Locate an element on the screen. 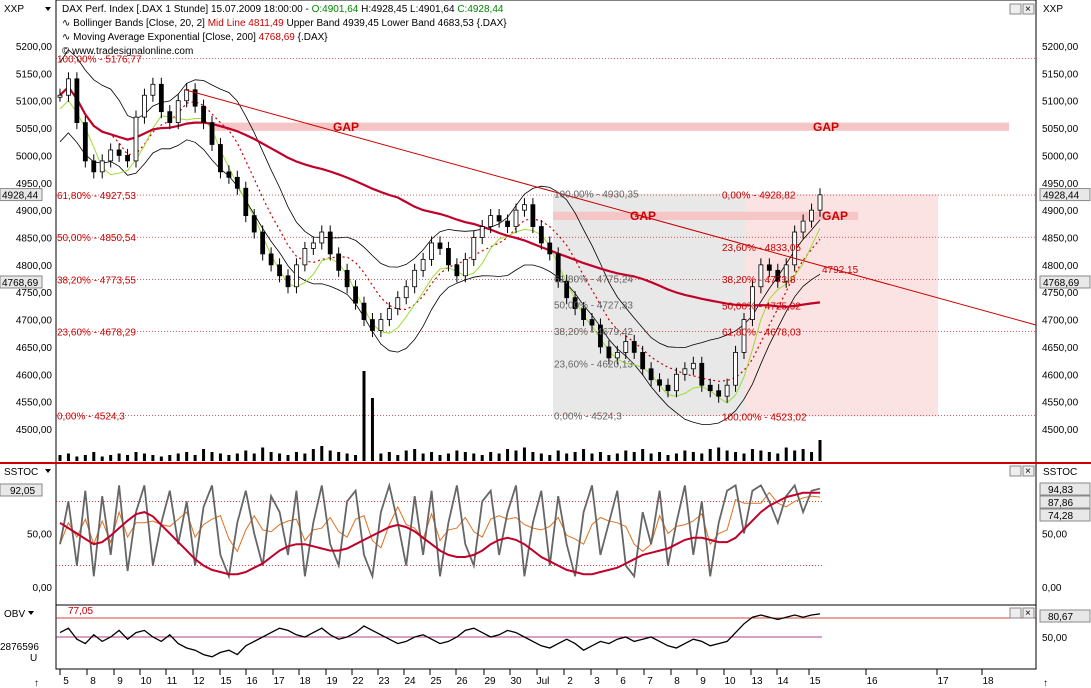  price-ytick-right: 4800,00 is located at coordinates (1060, 266).